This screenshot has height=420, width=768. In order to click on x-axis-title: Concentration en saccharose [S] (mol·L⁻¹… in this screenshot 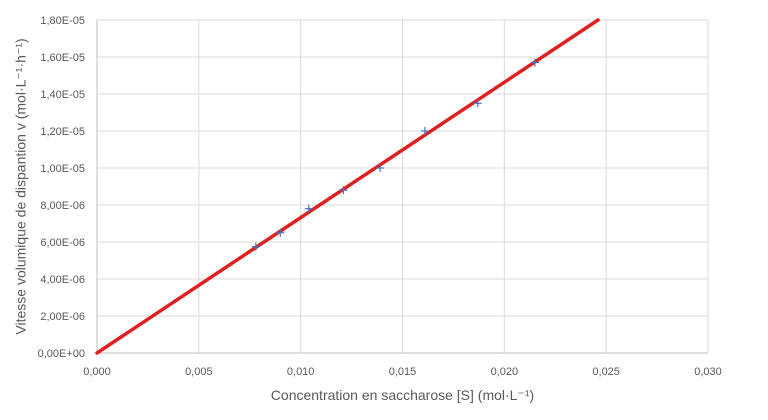, I will do `click(402, 395)`.